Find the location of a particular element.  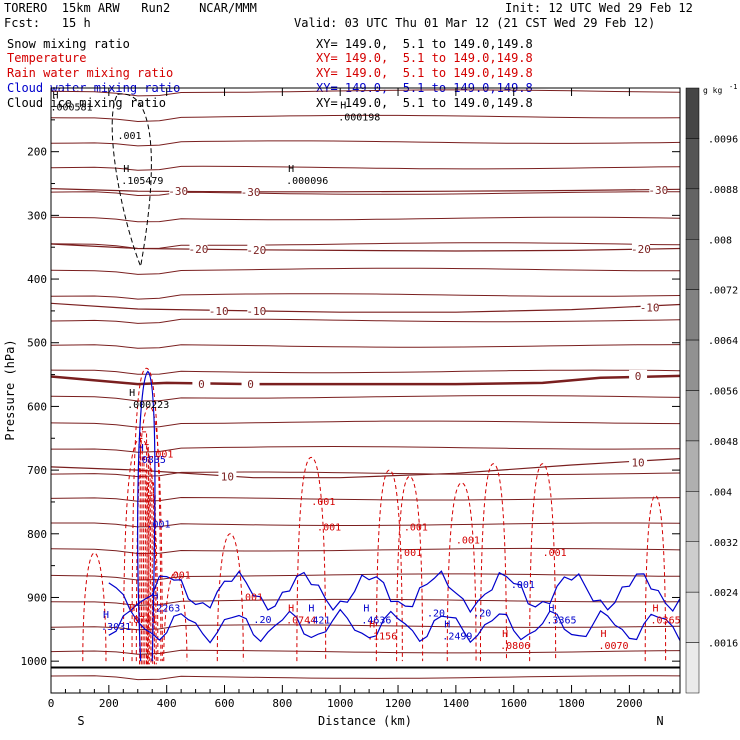

max-value-label: .0744 is located at coordinates (301, 620).